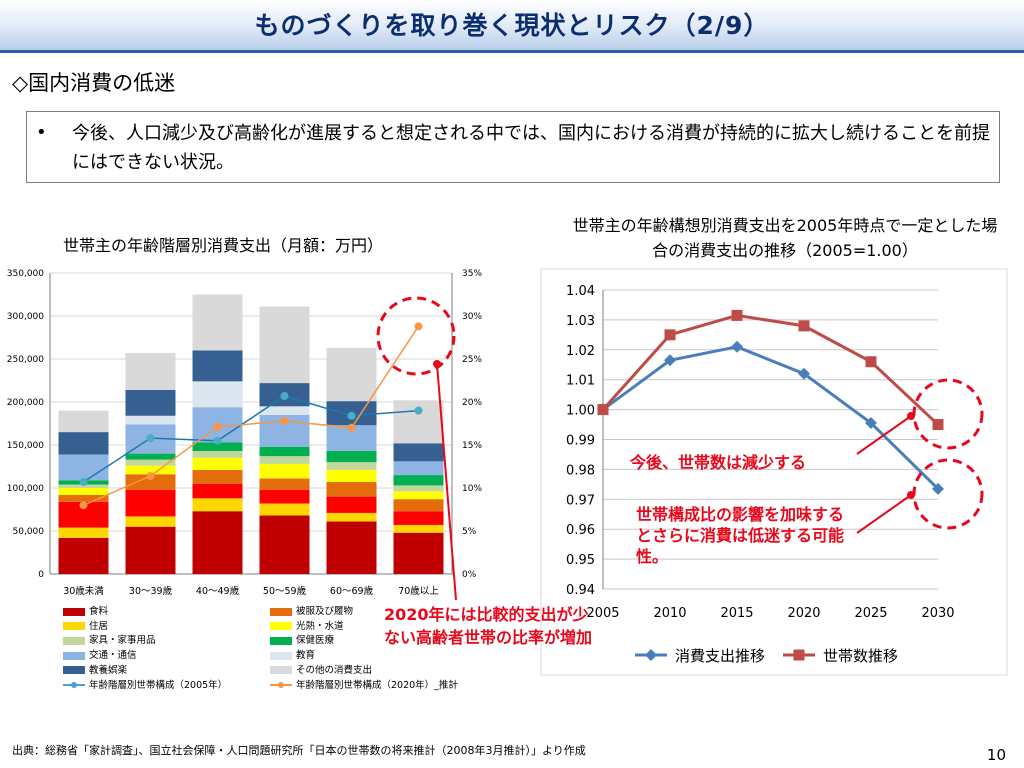 Image resolution: width=1024 pixels, height=768 pixels. What do you see at coordinates (770, 369) in the screenshot?
I see `series-line` at bounding box center [770, 369].